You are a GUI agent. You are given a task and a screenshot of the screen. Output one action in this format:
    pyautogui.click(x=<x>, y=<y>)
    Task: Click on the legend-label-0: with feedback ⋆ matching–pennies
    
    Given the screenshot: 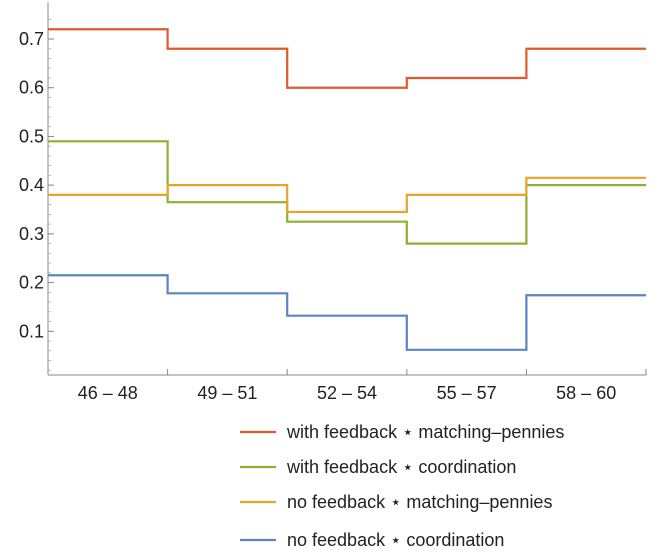 What is the action you would take?
    pyautogui.click(x=425, y=432)
    